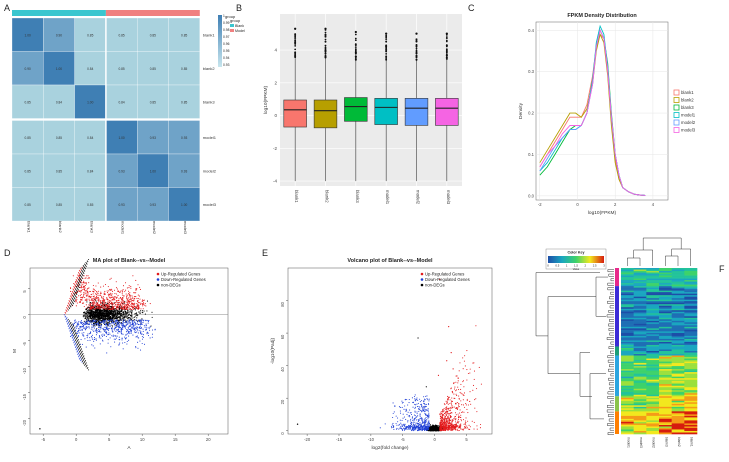  Describe the element at coordinates (239, 26) in the screenshot. I see `legend-label-blank: Blank` at that location.